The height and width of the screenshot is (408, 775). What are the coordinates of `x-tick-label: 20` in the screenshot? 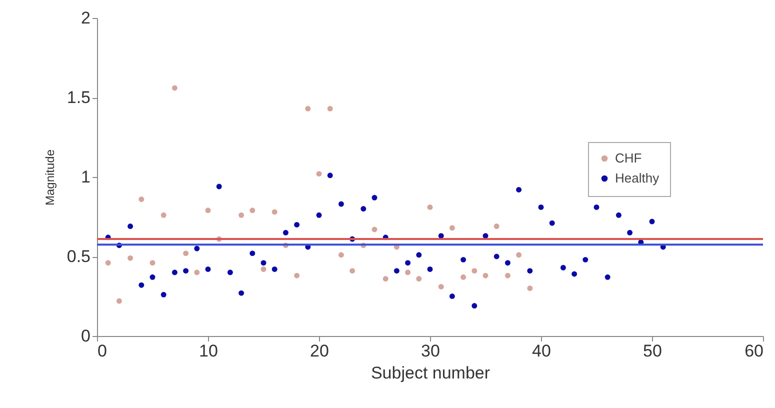 It's located at (319, 351).